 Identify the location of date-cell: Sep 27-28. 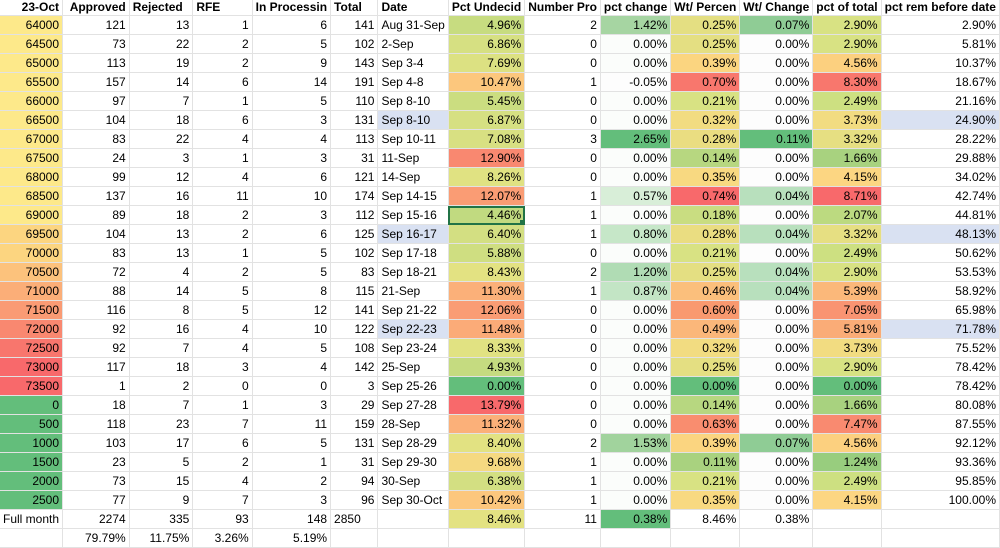
(413, 405).